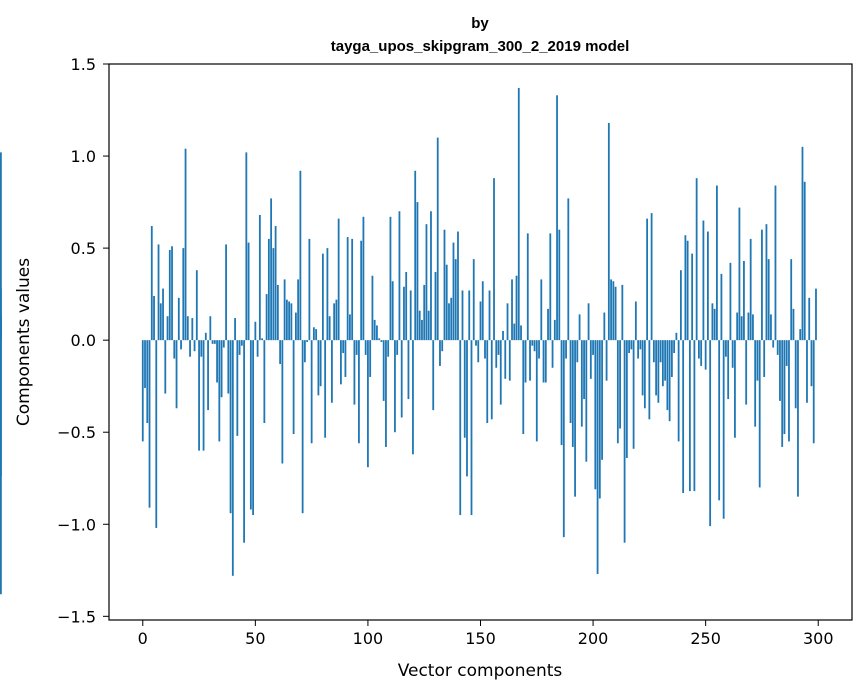  Describe the element at coordinates (143, 638) in the screenshot. I see `x-tick-label: 0` at that location.